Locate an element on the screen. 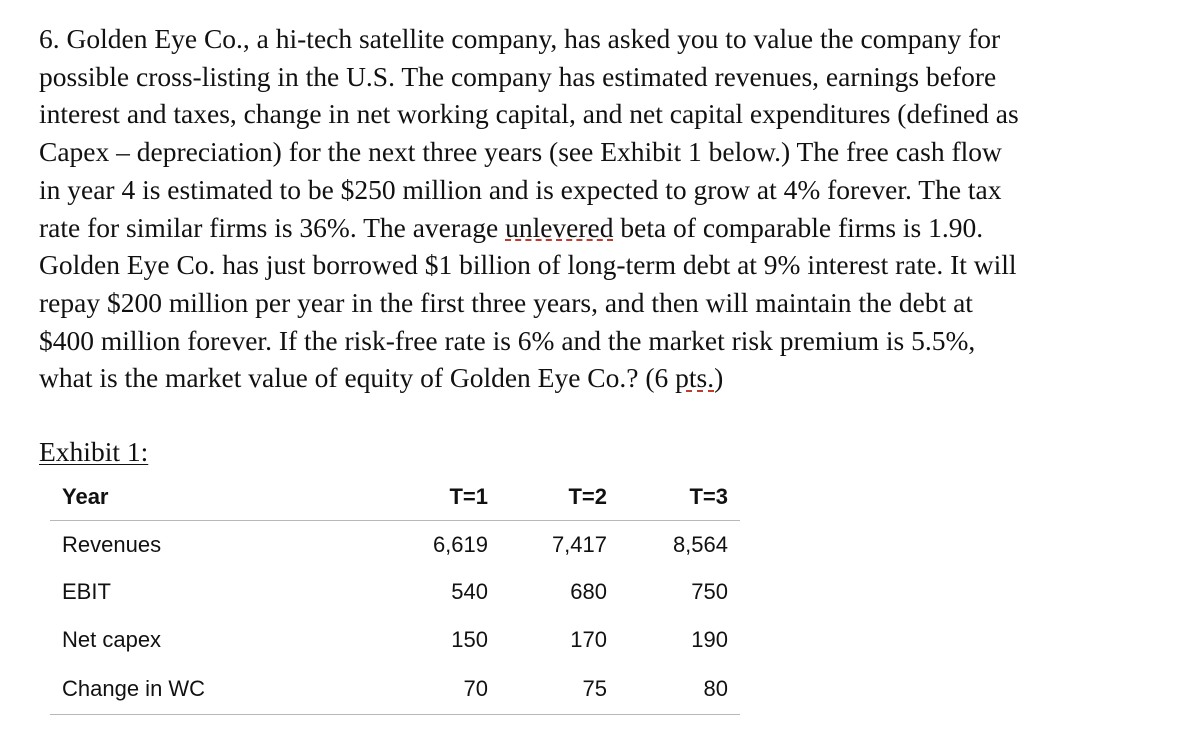 This screenshot has height=740, width=1204. spellcheck-flagged-word: unlevered is located at coordinates (559, 227).